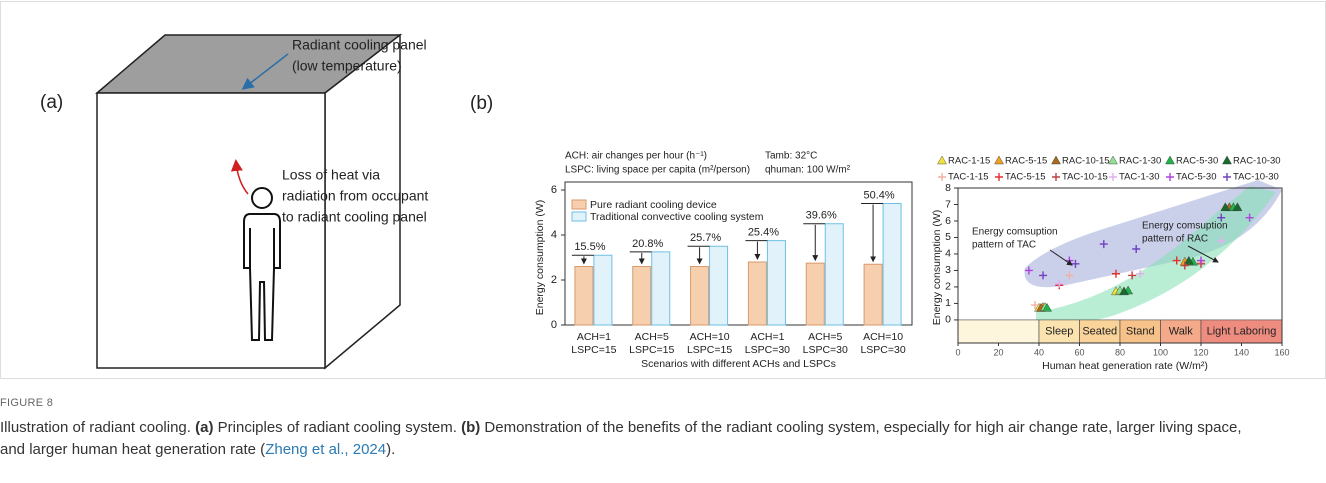 The width and height of the screenshot is (1326, 483). Describe the element at coordinates (27, 403) in the screenshot. I see `figure-label: FIGURE 8` at that location.